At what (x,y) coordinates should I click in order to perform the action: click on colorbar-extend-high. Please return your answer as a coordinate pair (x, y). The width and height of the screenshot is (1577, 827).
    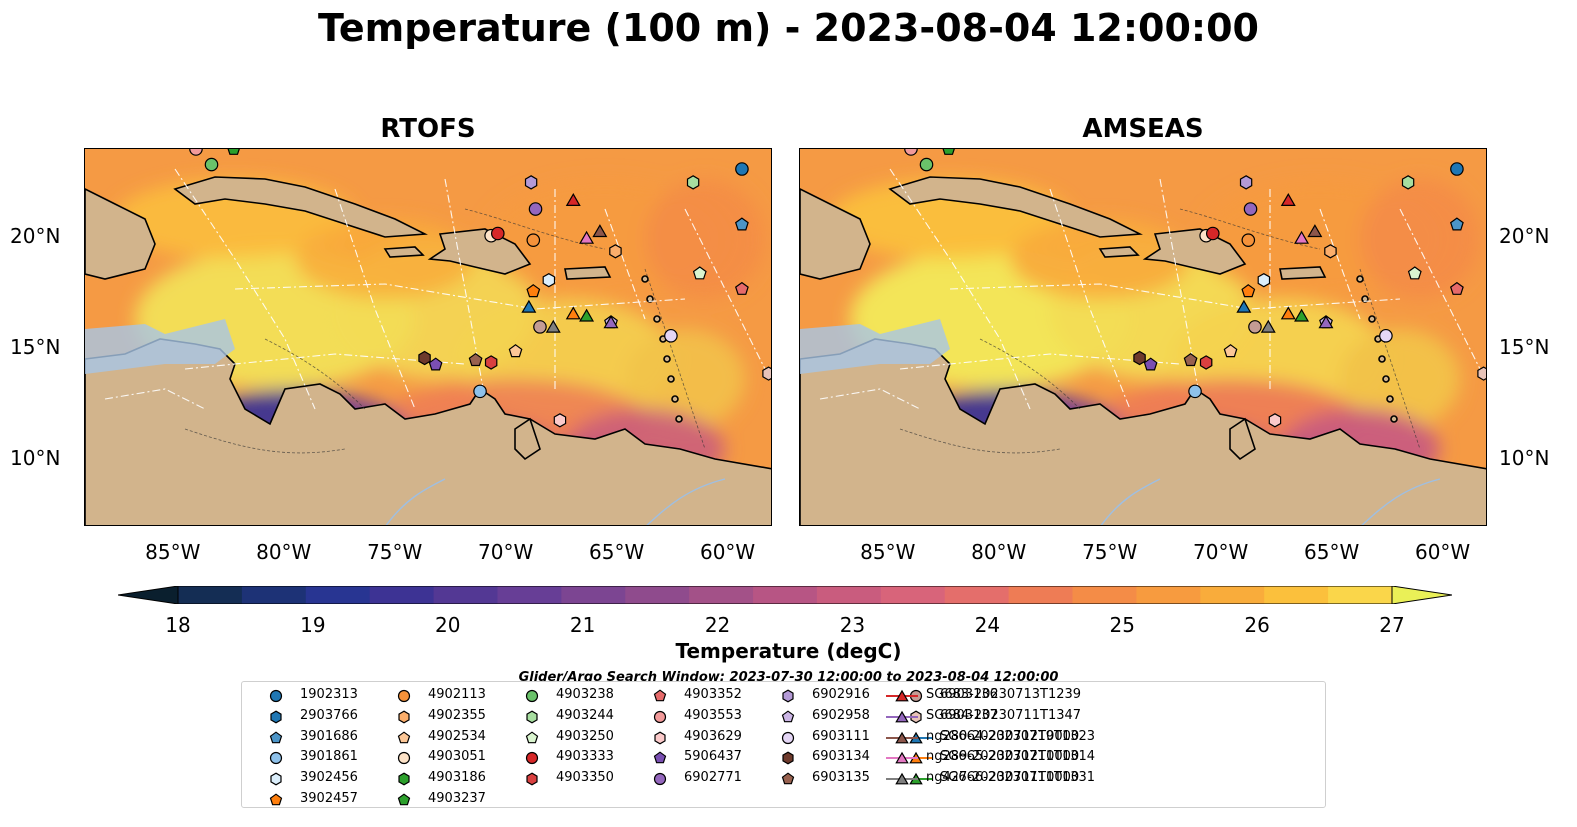
    Looking at the image, I should click on (1421, 595).